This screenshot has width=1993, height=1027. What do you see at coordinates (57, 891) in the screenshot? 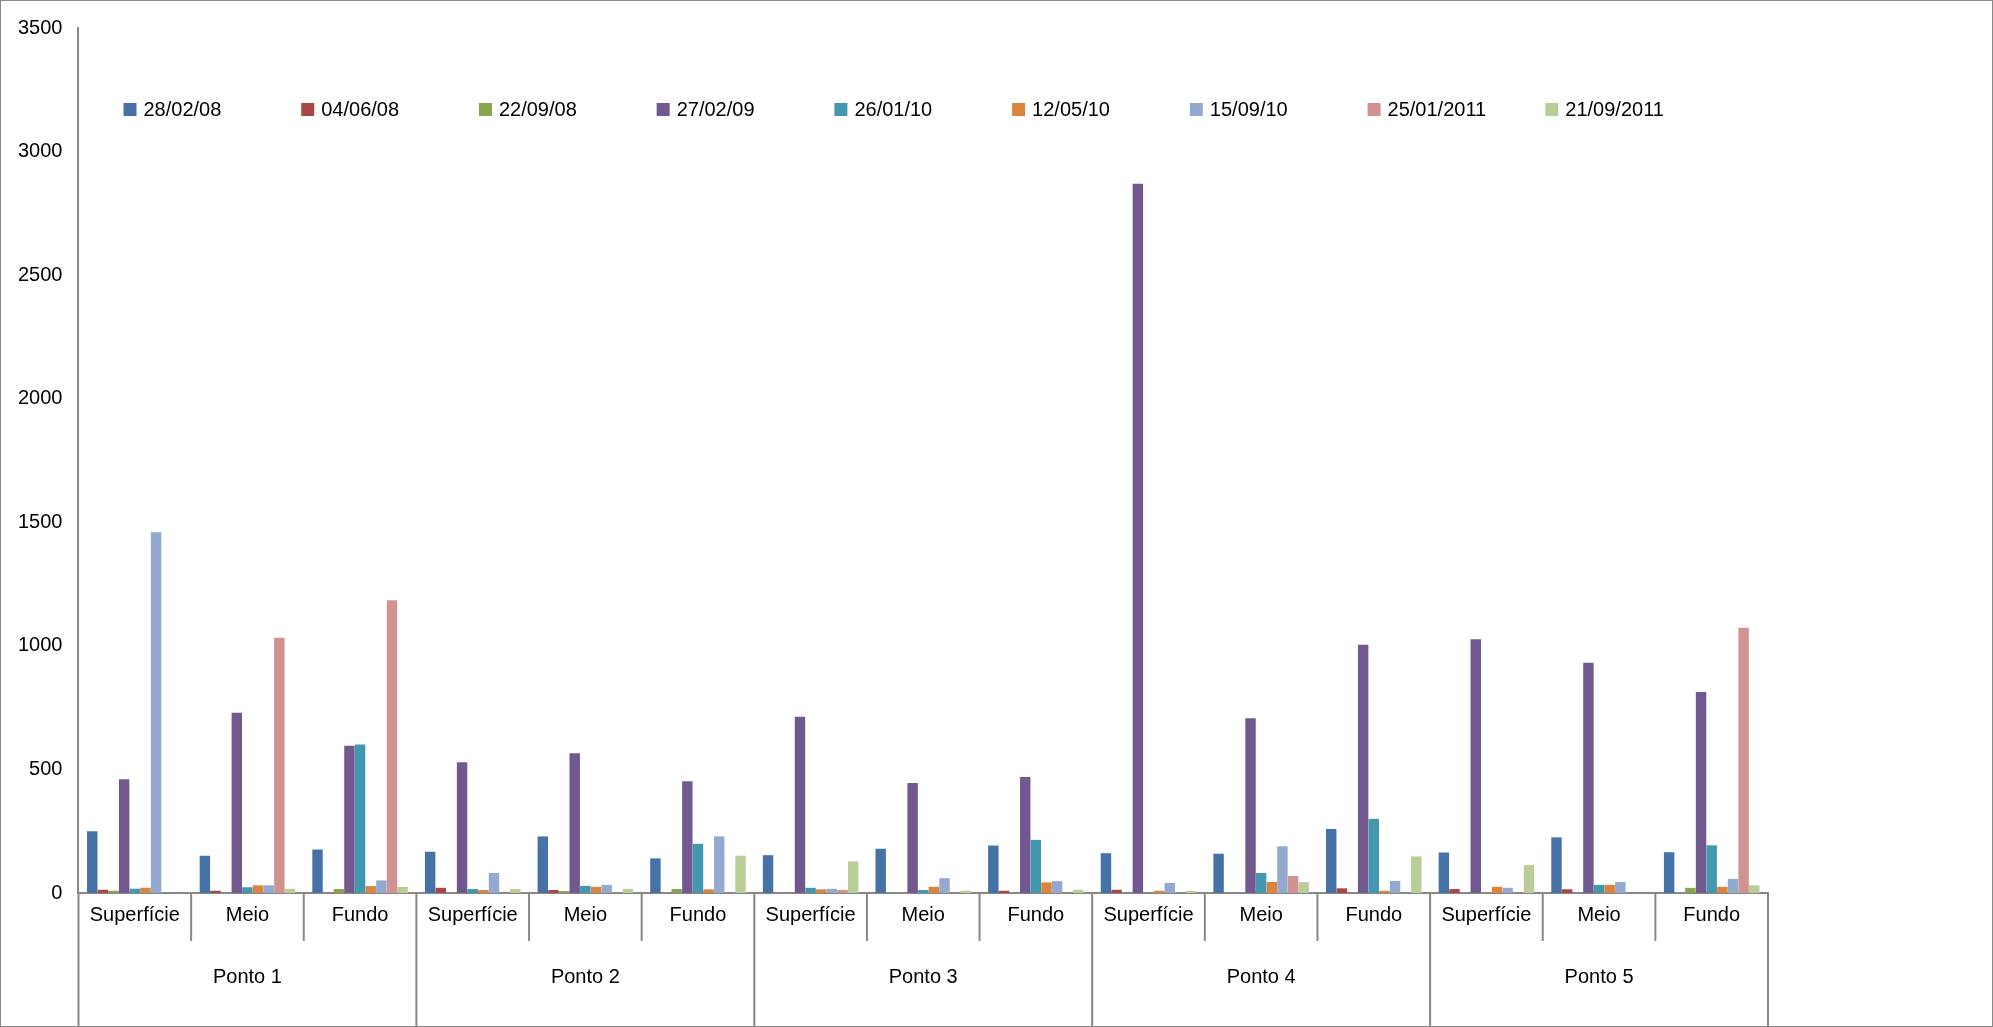
I see `y-tick-label: 0` at bounding box center [57, 891].